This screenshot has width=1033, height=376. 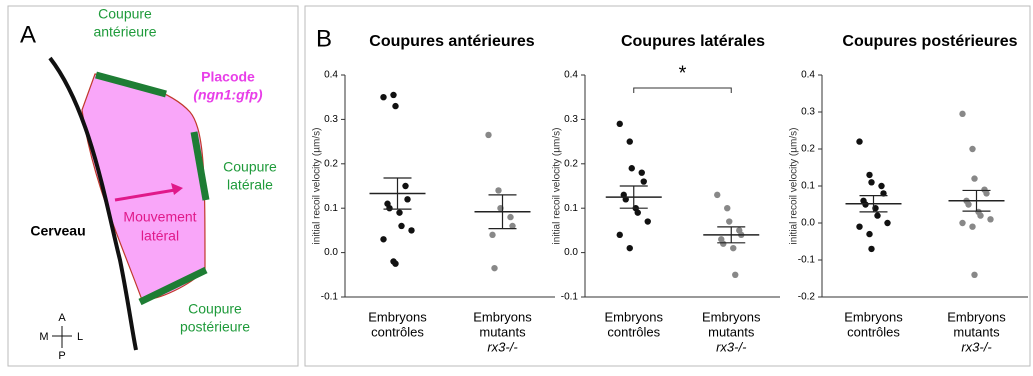 I want to click on chart-title: Coupures postérieures, so click(x=929, y=41).